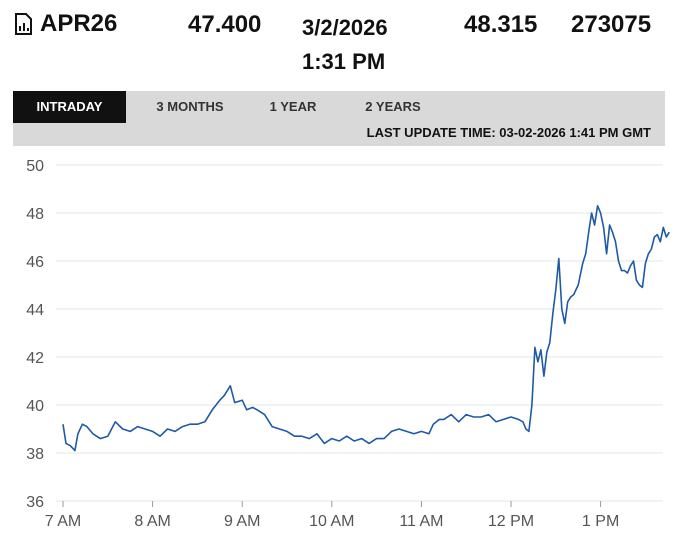 This screenshot has width=673, height=549. I want to click on symbol-block: APR26, so click(65, 24).